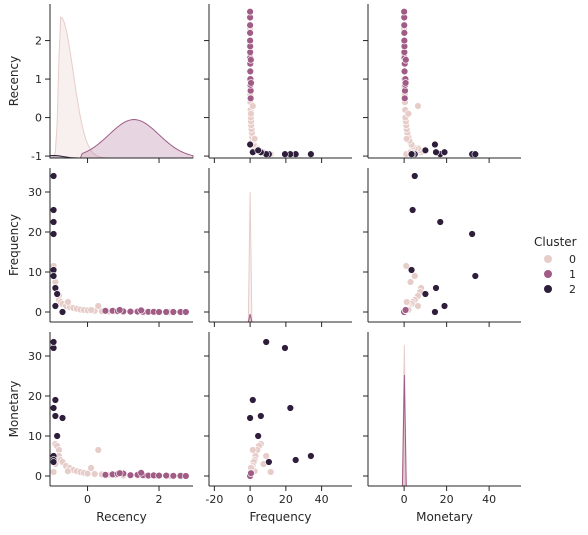  What do you see at coordinates (110, 419) in the screenshot?
I see `panel-monetary-recency: 0 10 20 30 0 2` at bounding box center [110, 419].